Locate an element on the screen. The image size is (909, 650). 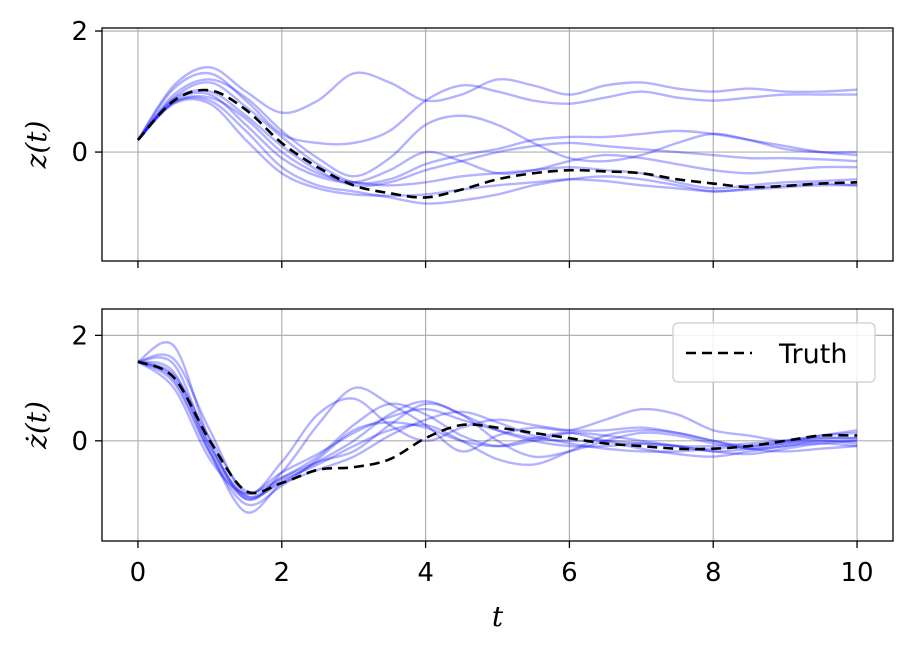
x-tick-label: 4 is located at coordinates (425, 573).